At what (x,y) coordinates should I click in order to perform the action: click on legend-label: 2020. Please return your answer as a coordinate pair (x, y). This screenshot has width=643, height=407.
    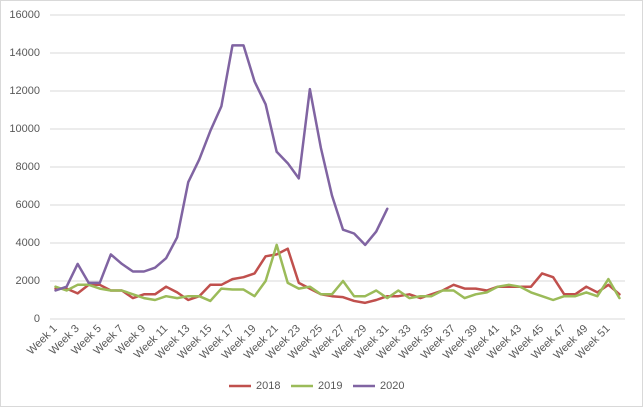
    Looking at the image, I should click on (392, 386).